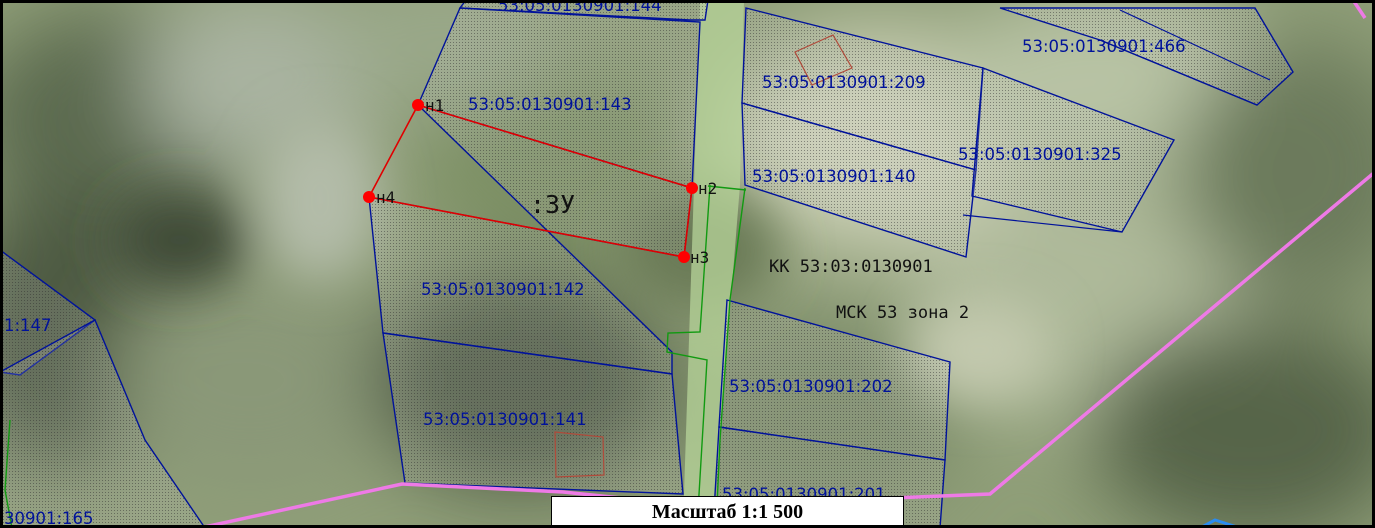 Image resolution: width=1375 pixels, height=528 pixels. I want to click on parcel-label: 53:05:0130901:466, so click(1104, 46).